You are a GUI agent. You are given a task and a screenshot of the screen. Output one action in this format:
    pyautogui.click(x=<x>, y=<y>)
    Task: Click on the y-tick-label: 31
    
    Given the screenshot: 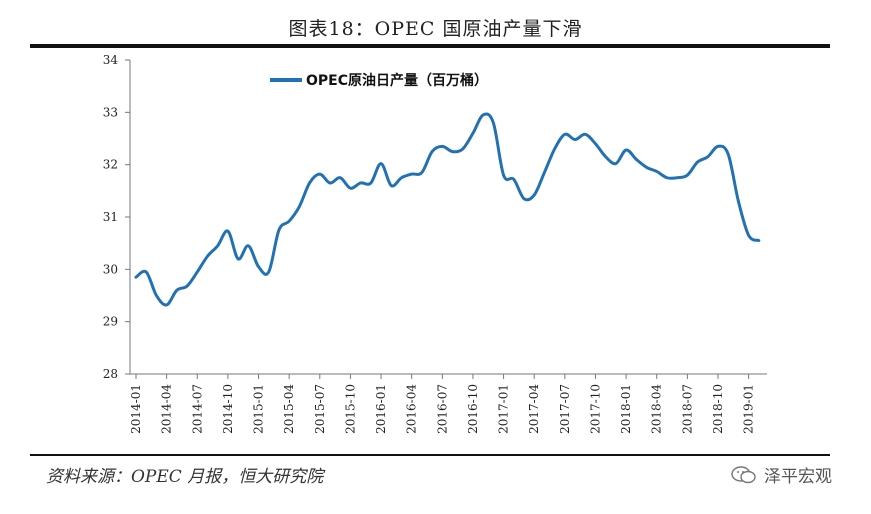 What is the action you would take?
    pyautogui.click(x=110, y=217)
    